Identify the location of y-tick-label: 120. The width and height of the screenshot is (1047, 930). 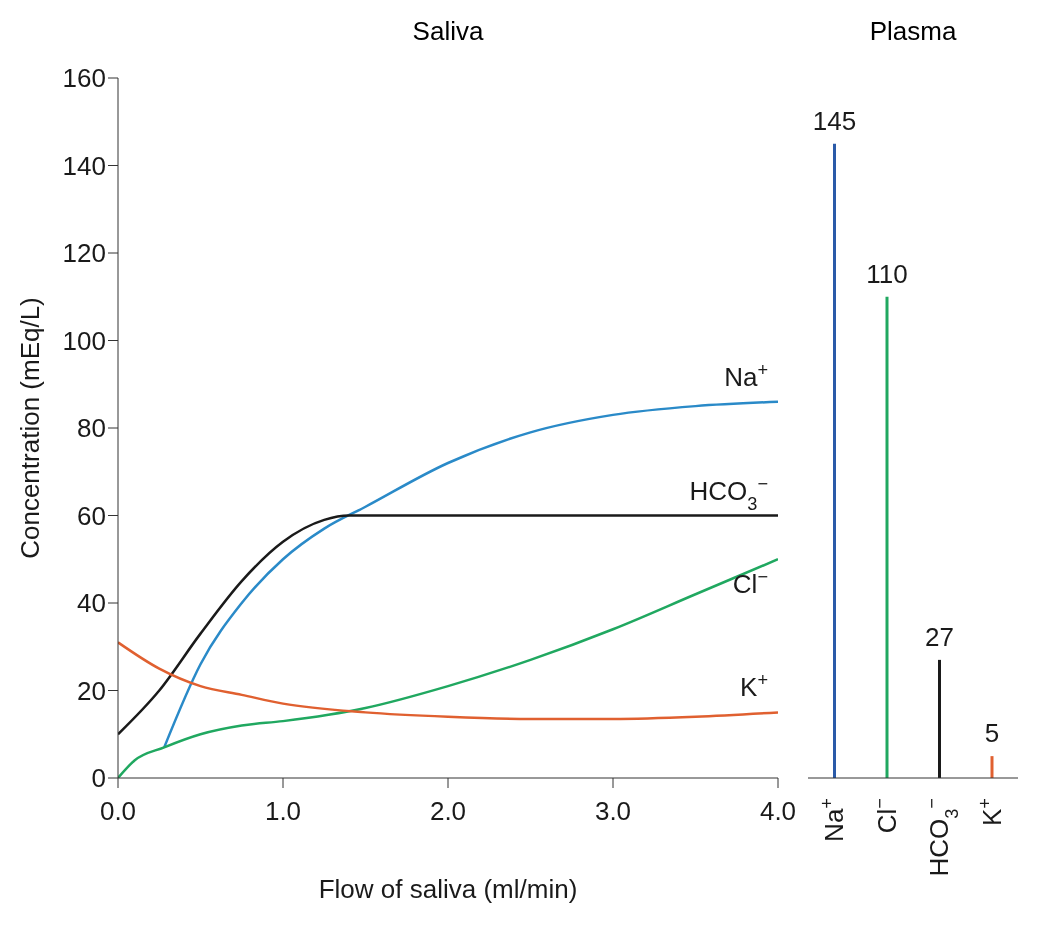
(84, 253).